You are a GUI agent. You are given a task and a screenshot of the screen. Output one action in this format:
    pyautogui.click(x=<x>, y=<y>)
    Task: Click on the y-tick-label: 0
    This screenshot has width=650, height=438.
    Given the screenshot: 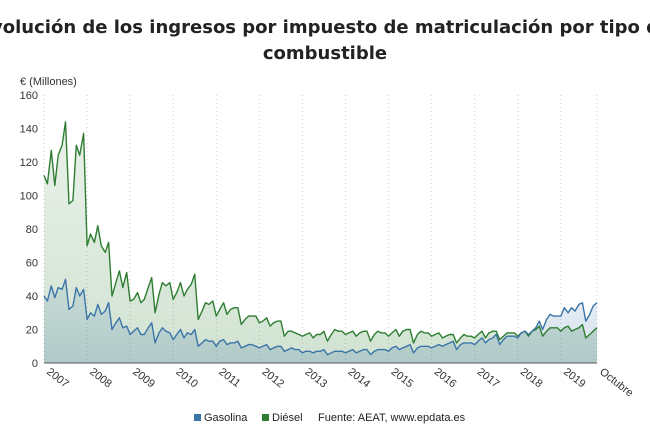 What is the action you would take?
    pyautogui.click(x=35, y=364)
    